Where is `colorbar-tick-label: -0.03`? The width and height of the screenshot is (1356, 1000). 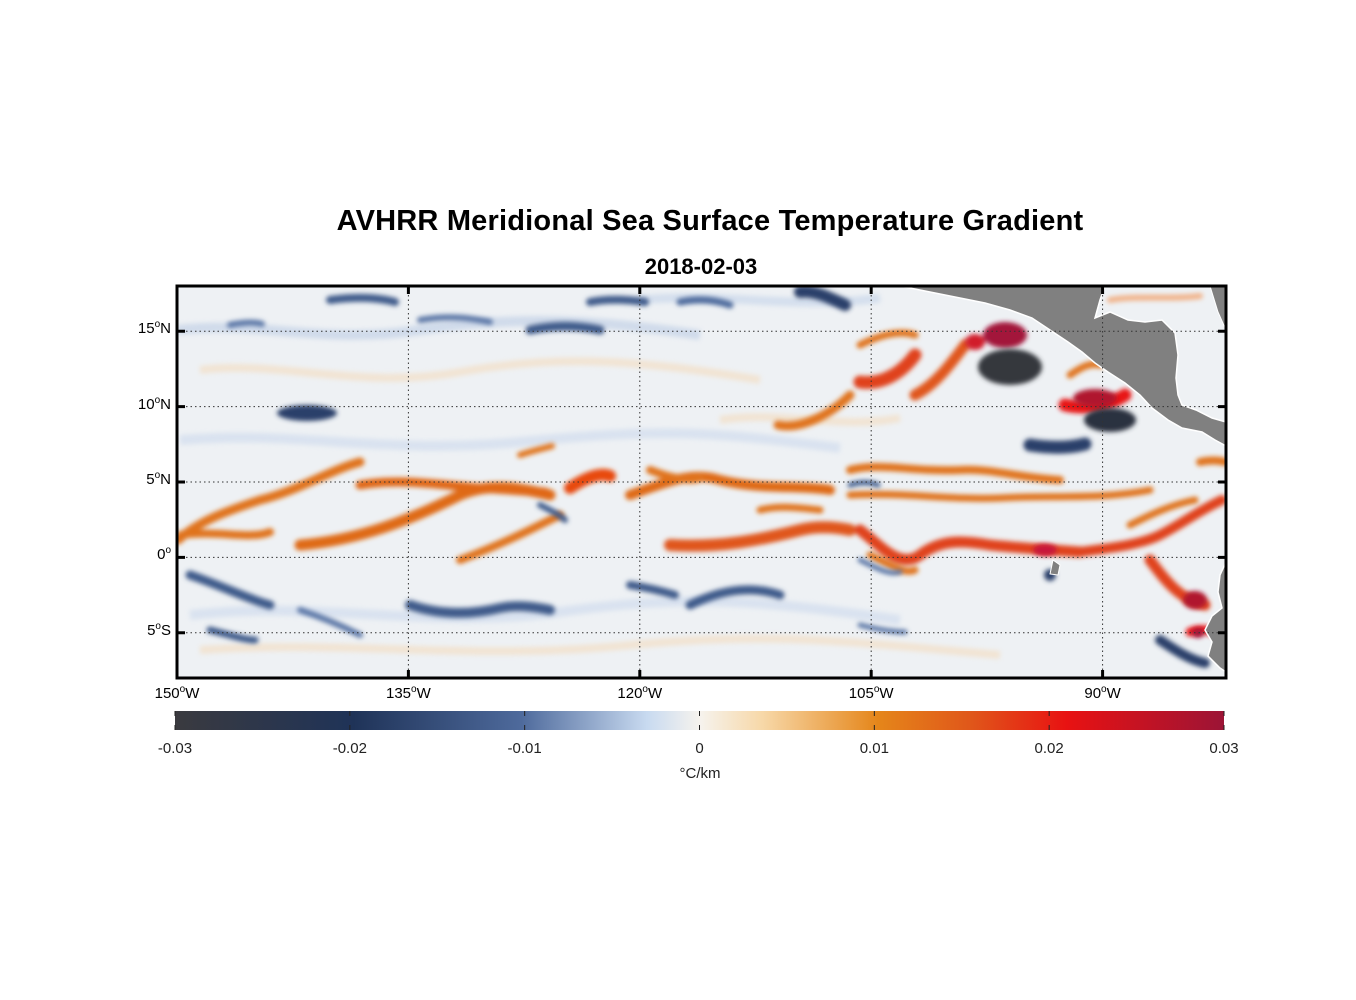
colorbar-tick-label: -0.03 is located at coordinates (175, 748).